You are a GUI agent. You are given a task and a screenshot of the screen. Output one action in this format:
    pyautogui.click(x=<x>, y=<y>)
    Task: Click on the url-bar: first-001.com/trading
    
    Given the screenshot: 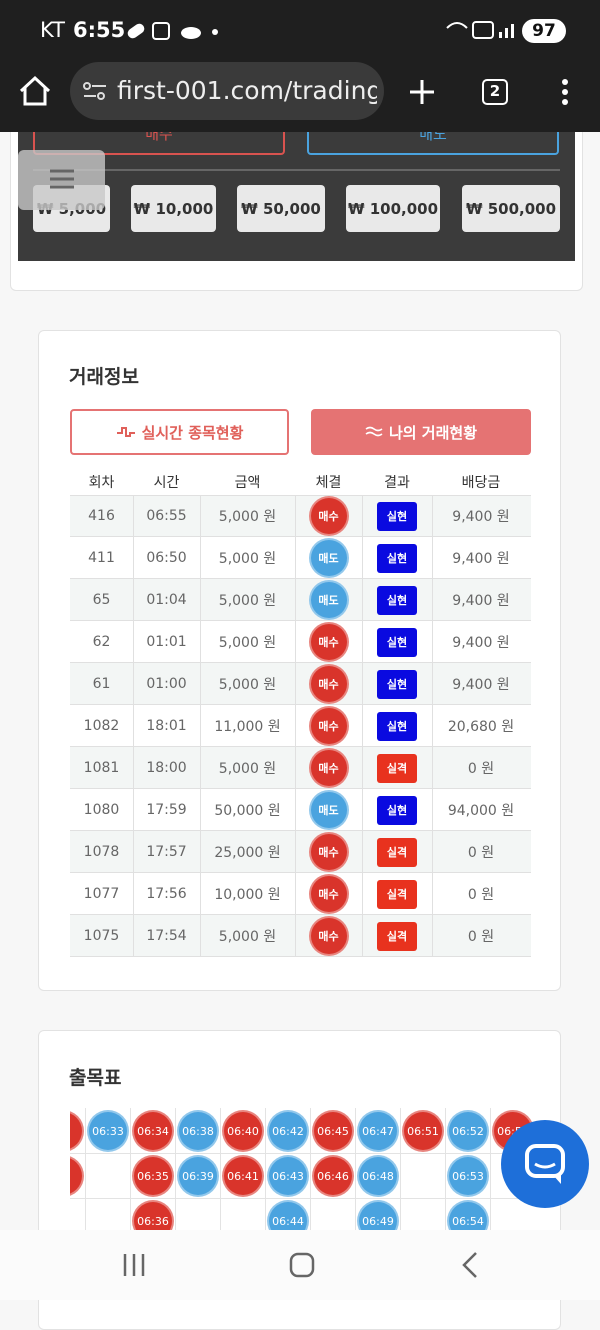 What is the action you would take?
    pyautogui.click(x=227, y=91)
    